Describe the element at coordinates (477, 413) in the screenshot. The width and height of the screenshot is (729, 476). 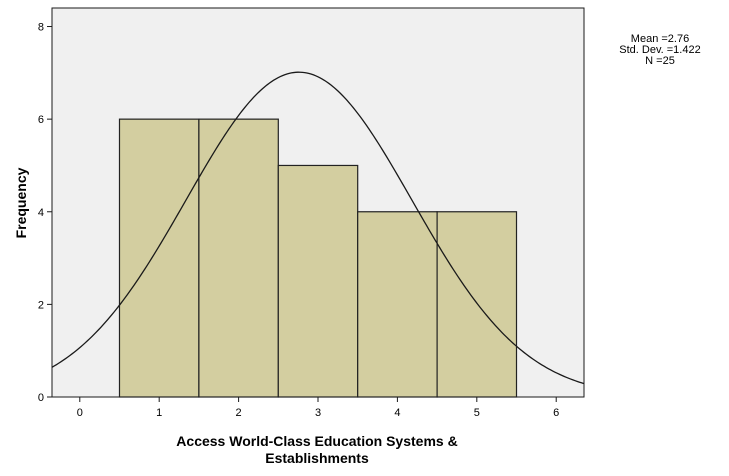
I see `x-tick-label: 5` at that location.